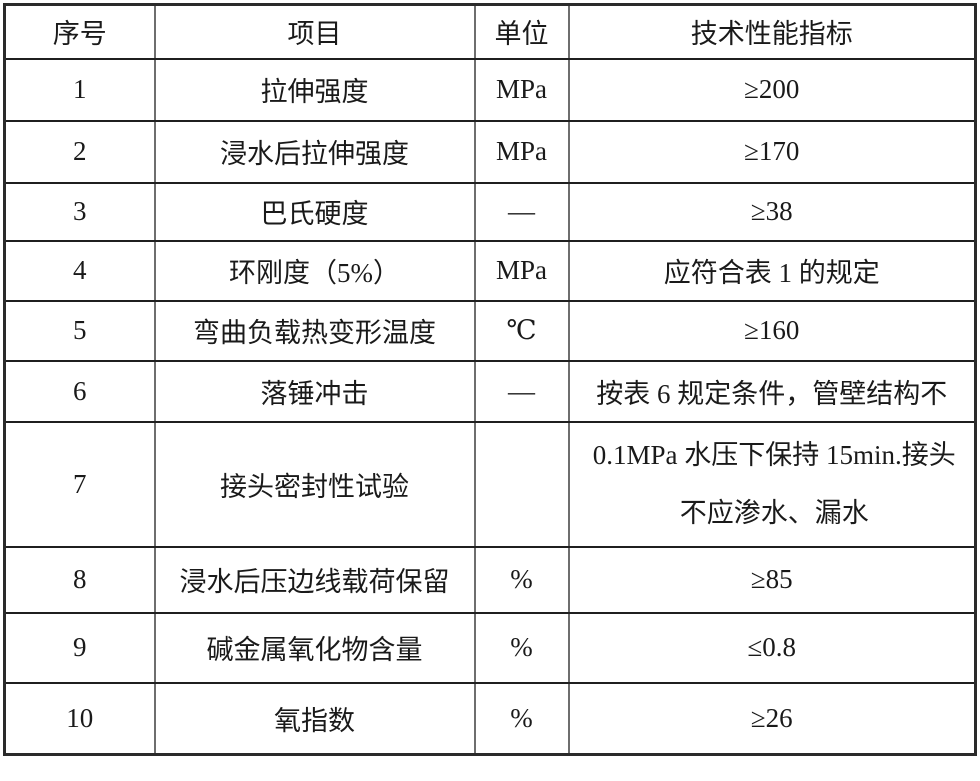 This screenshot has height=781, width=980. I want to click on serial-cell: 9, so click(79, 647).